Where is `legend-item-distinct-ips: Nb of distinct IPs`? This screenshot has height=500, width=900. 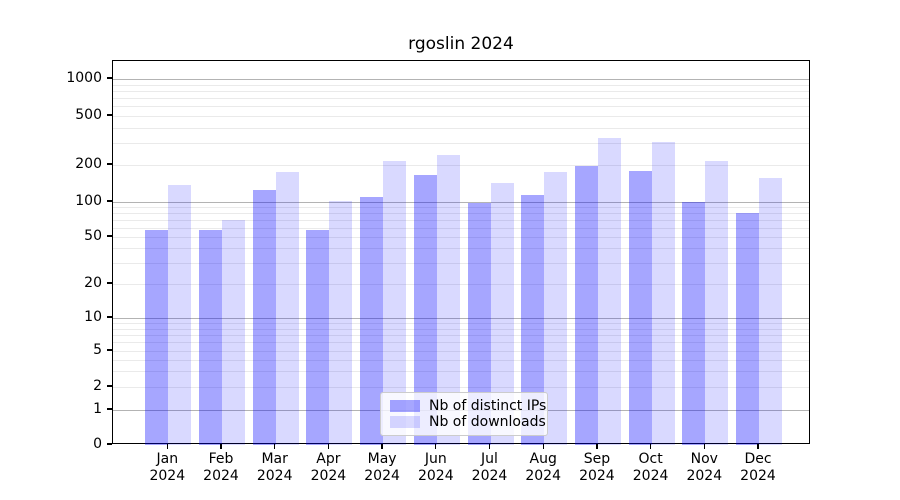
legend-item-distinct-ips: Nb of distinct IPs is located at coordinates (468, 406).